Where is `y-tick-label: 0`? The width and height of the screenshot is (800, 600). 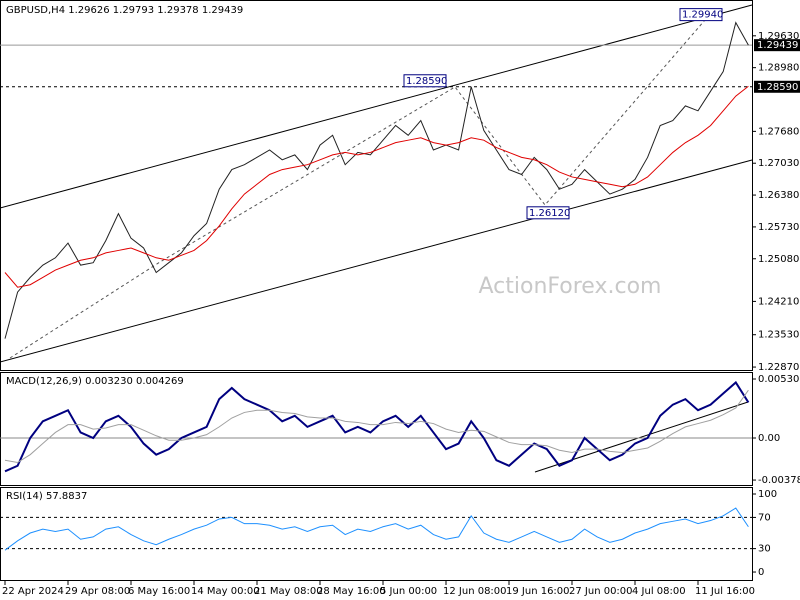 y-tick-label: 0 is located at coordinates (761, 572).